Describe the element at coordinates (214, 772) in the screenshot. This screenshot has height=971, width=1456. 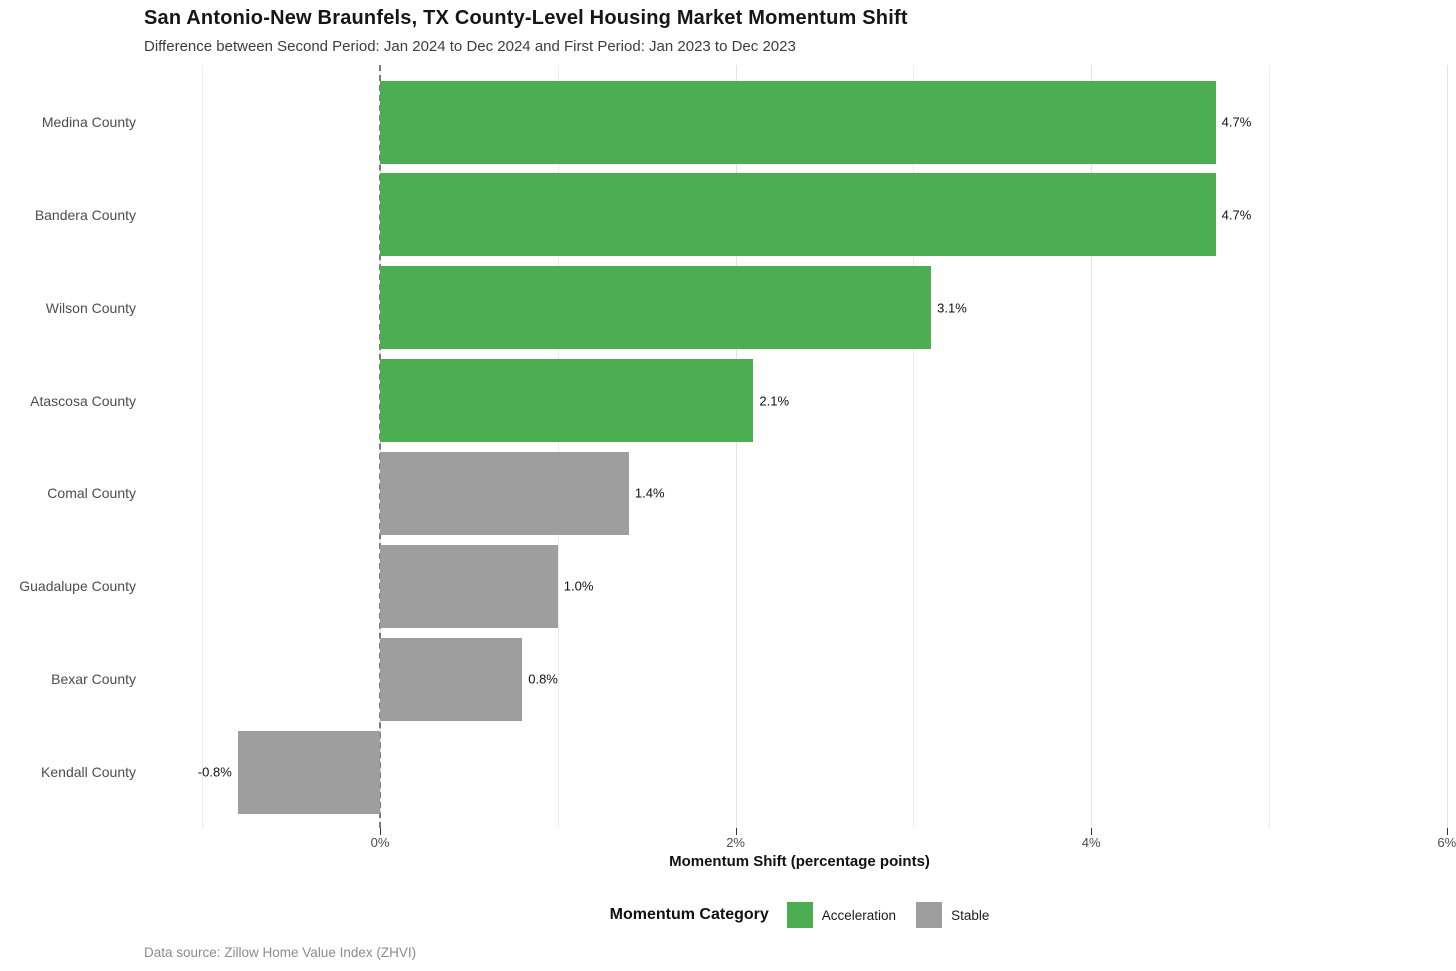
I see `bar-value-label: -0.8%` at that location.